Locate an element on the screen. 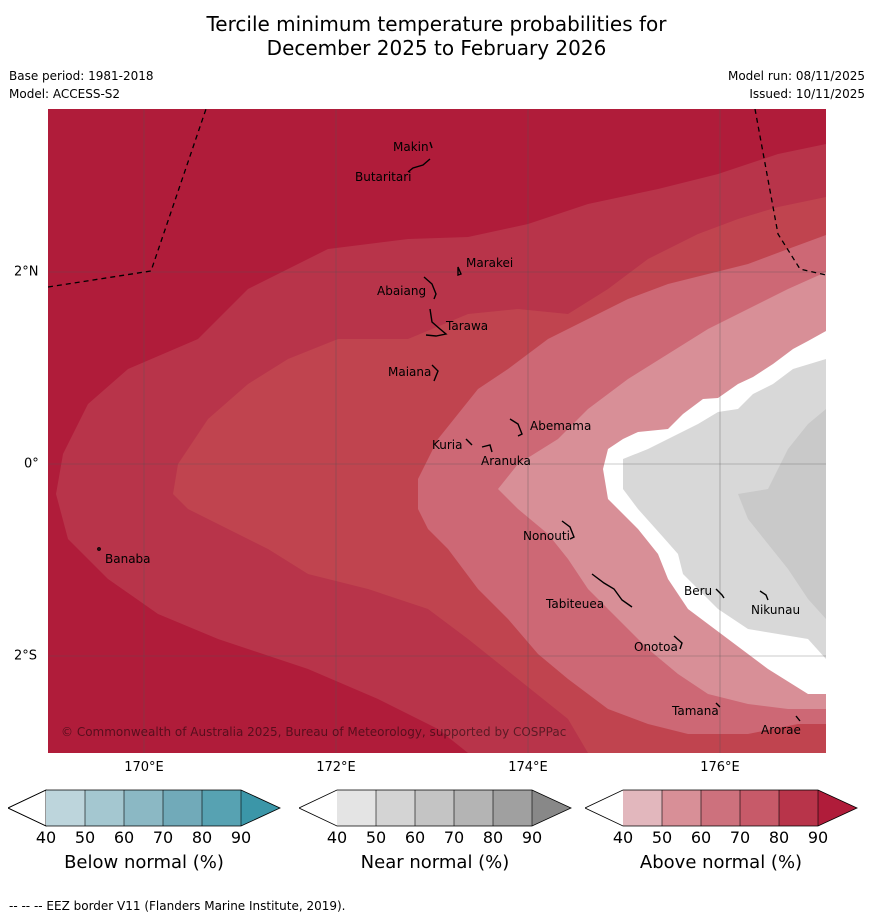 The width and height of the screenshot is (873, 919). label-marakei: Marakei is located at coordinates (489, 263).